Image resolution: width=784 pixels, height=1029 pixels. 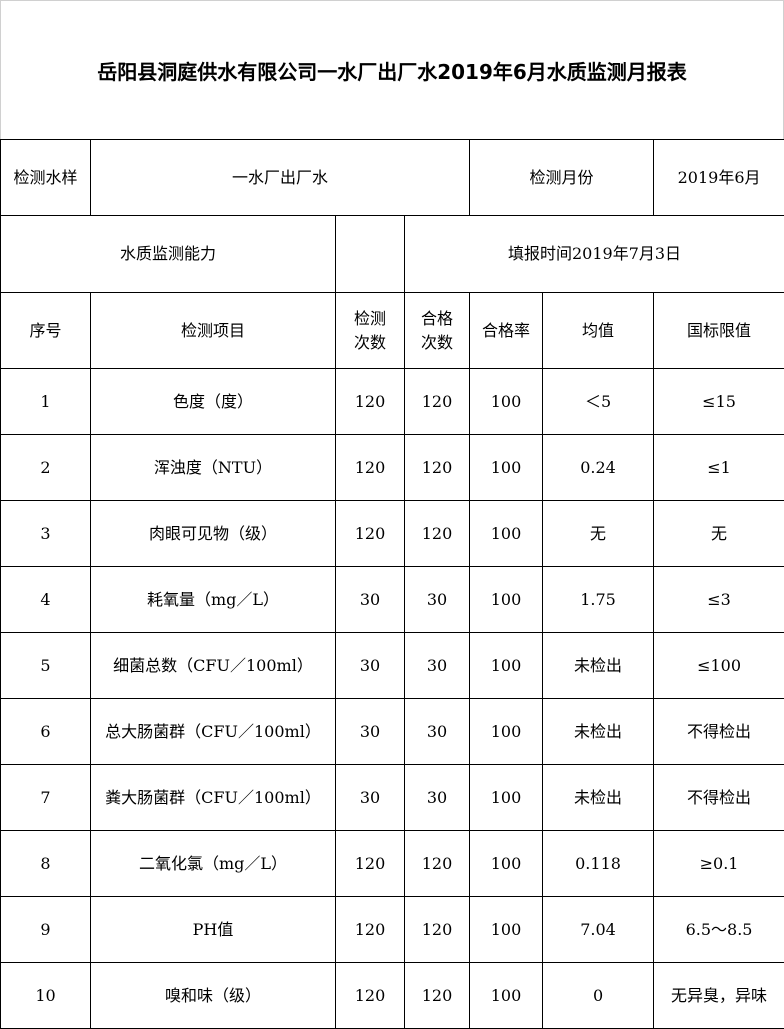 What do you see at coordinates (213, 599) in the screenshot?
I see `table-cell: 耗氧量（mg／L）` at bounding box center [213, 599].